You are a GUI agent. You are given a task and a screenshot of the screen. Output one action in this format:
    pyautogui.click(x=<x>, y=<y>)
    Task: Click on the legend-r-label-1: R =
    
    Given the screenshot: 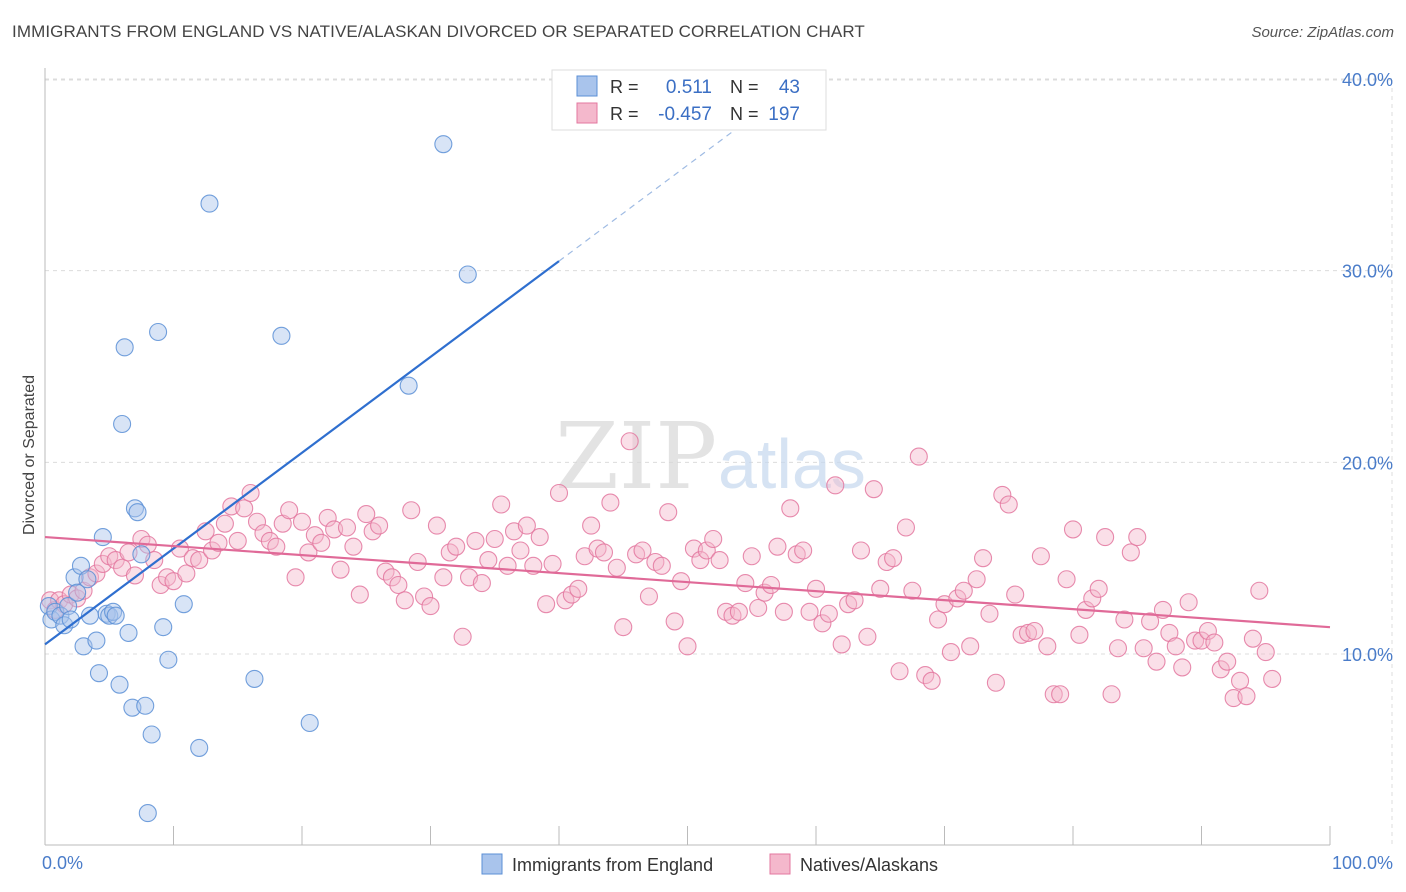 What is the action you would take?
    pyautogui.click(x=624, y=87)
    